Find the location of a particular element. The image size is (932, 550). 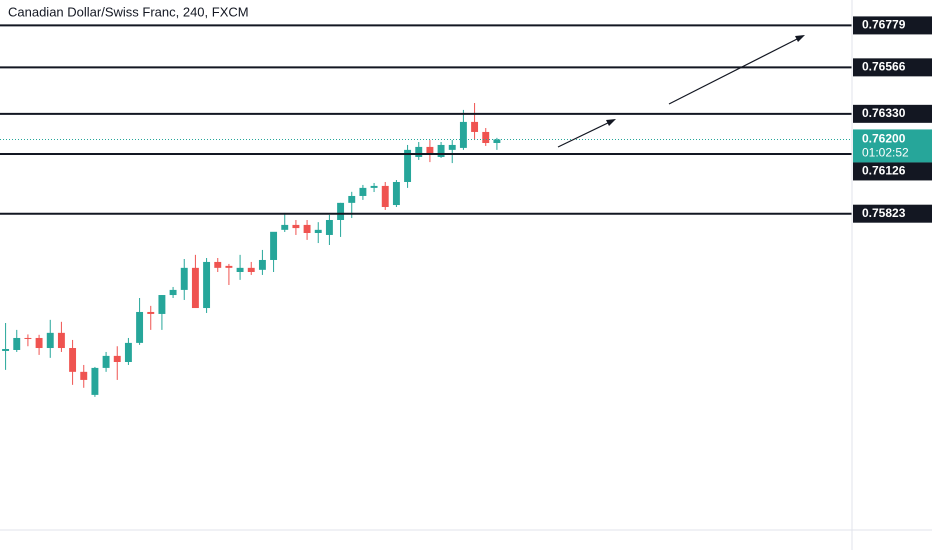

level-label: 0.76566 is located at coordinates (884, 67).